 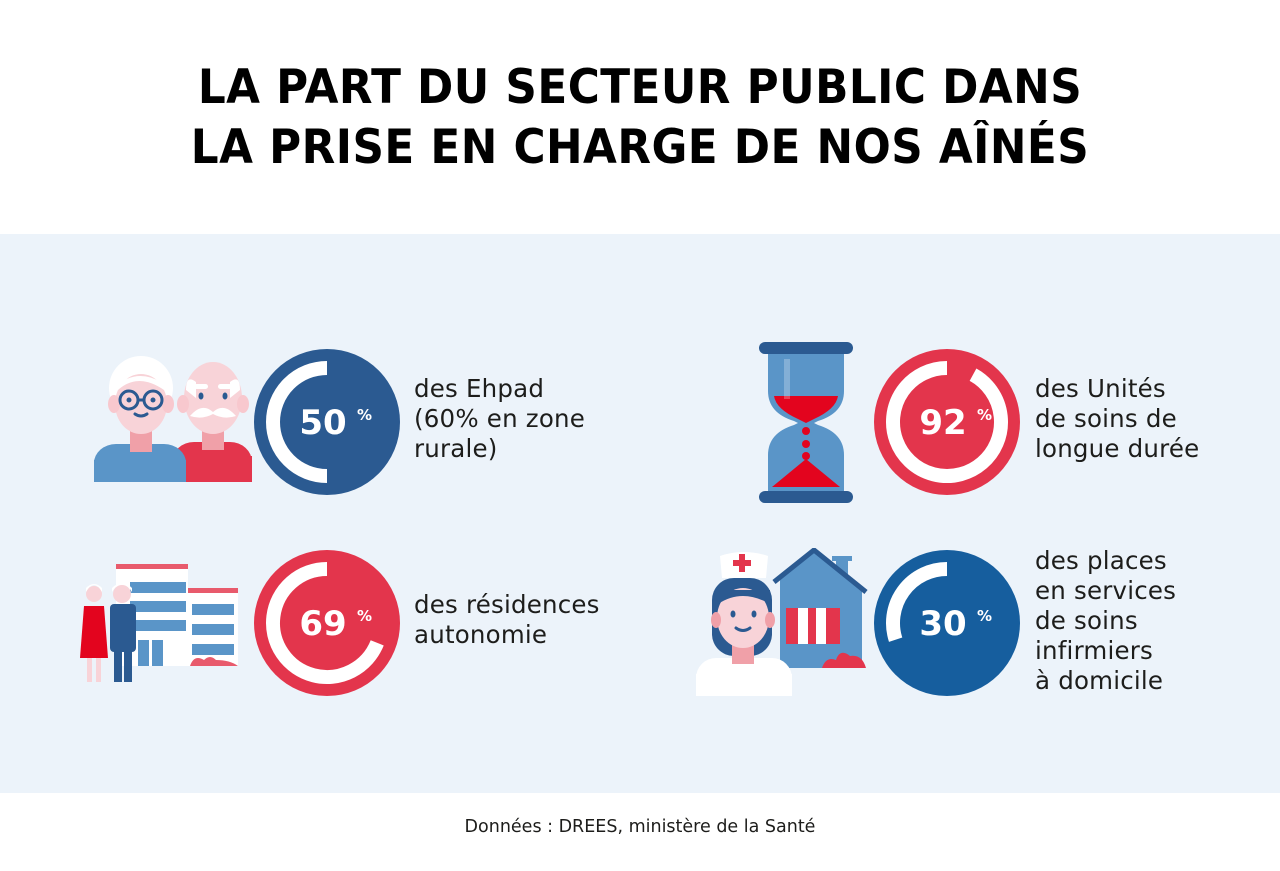 I want to click on donut-percent-sign-ssiad: %, so click(x=984, y=616).